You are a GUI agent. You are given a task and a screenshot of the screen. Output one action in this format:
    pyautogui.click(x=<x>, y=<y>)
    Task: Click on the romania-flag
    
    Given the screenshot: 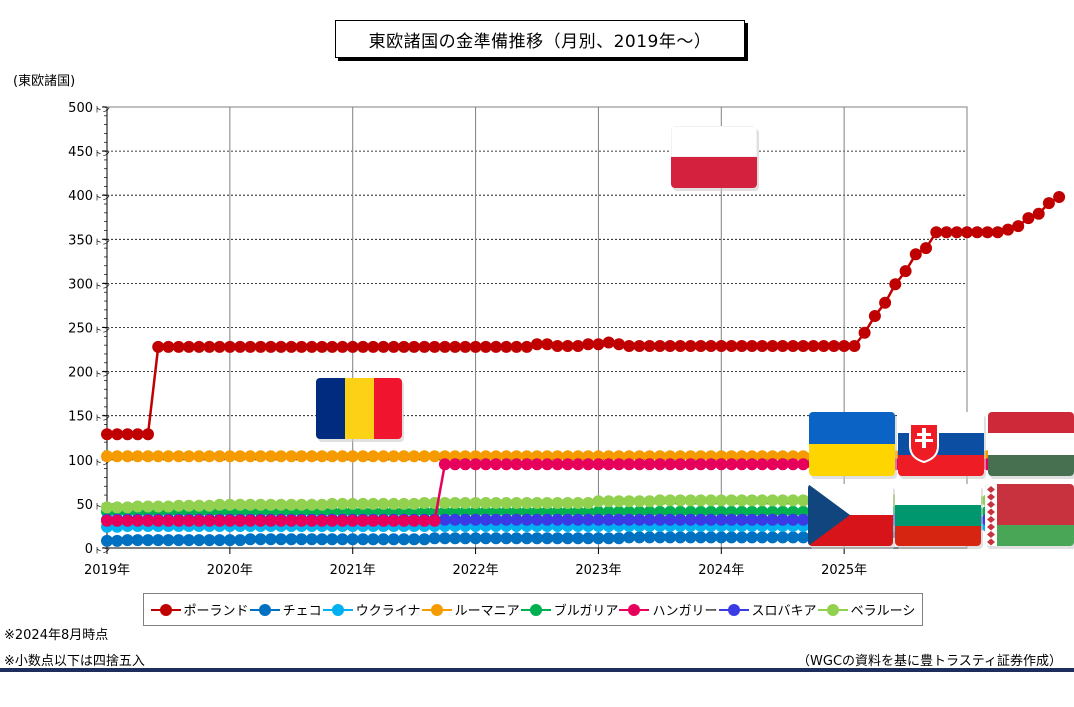 What is the action you would take?
    pyautogui.click(x=360, y=410)
    